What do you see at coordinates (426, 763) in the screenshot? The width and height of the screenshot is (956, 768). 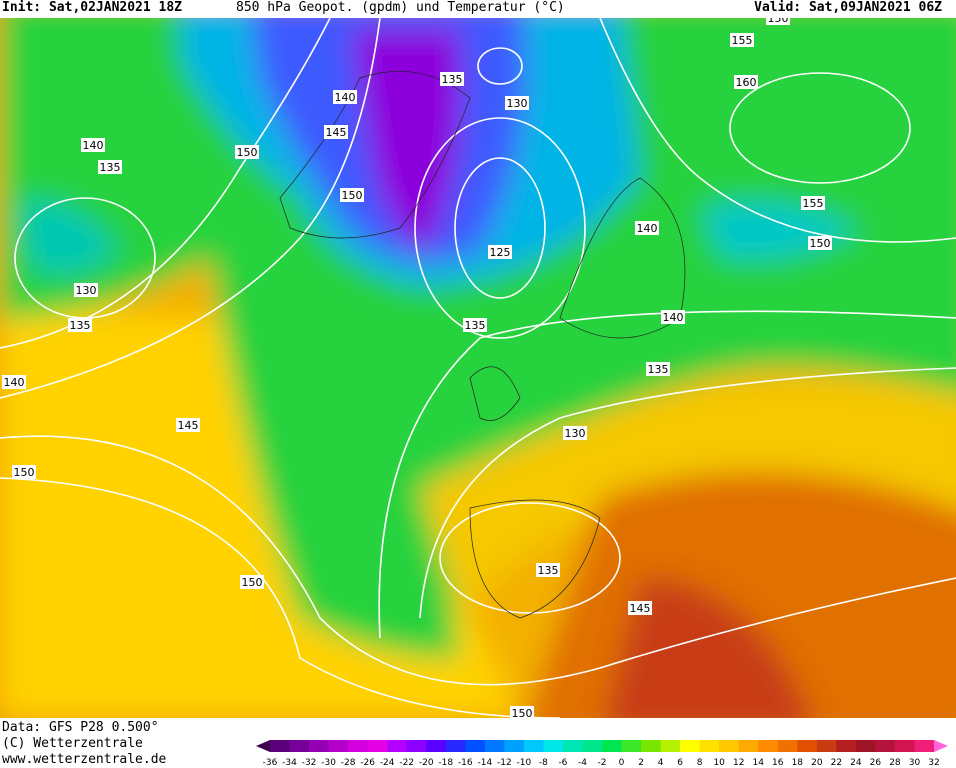 I see `colorbar-tick-label: -20` at bounding box center [426, 763].